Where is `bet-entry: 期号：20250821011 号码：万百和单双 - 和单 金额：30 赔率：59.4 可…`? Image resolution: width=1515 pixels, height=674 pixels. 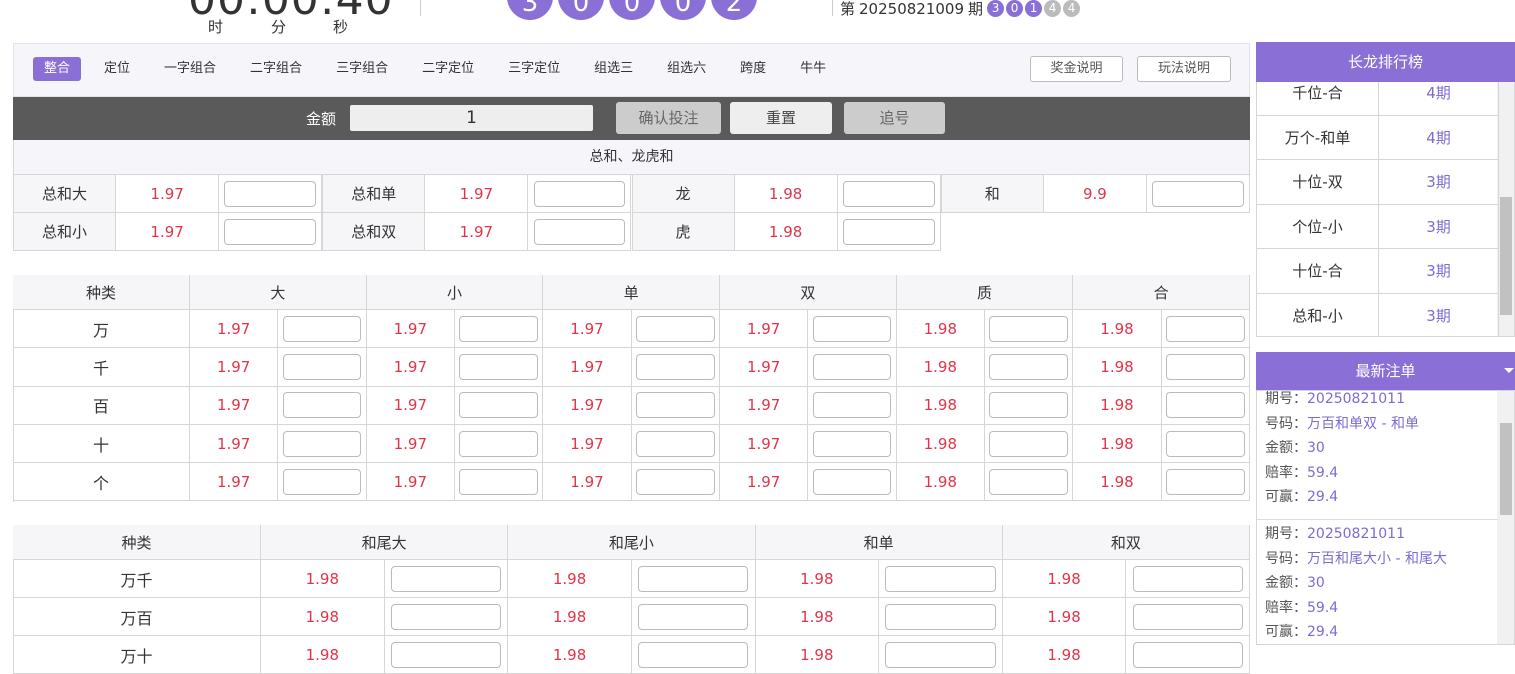 bet-entry: 期号：20250821011 号码：万百和单双 - 和单 金额：30 赔率：59.4 可… is located at coordinates (1377, 455).